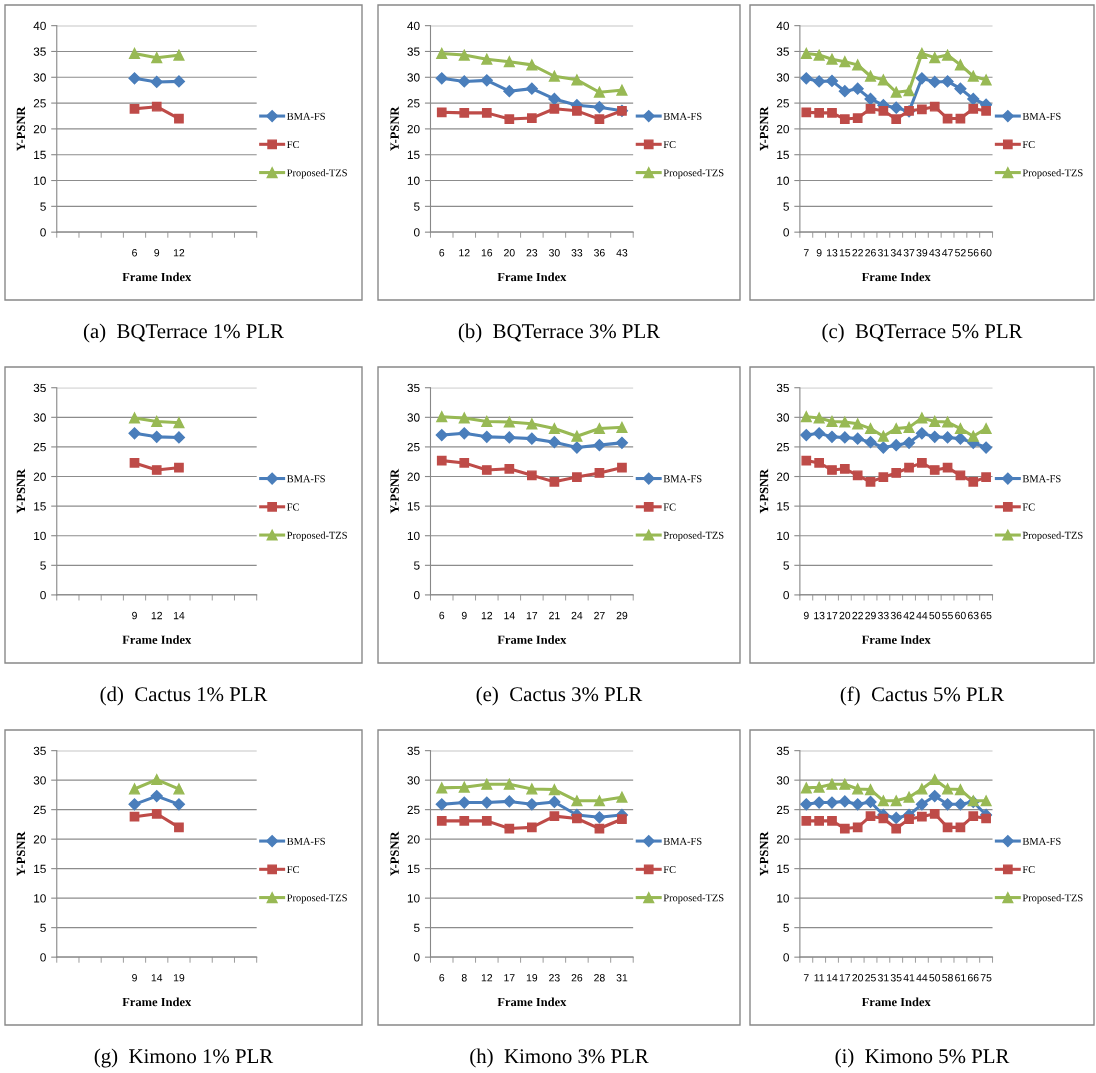 The image size is (1096, 1073). Describe the element at coordinates (896, 615) in the screenshot. I see `x-tick-label: 36` at that location.